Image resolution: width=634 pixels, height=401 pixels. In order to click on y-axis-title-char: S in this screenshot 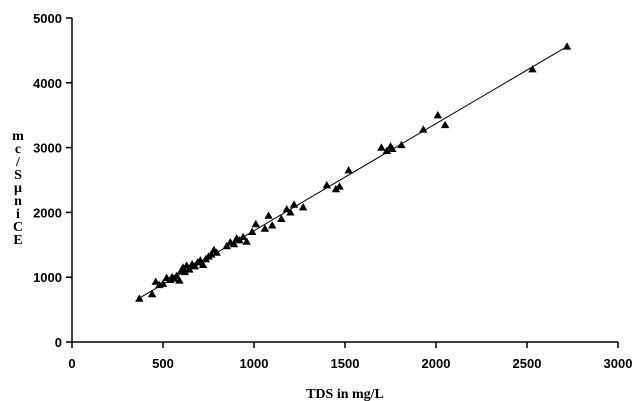, I will do `click(18, 175)`.